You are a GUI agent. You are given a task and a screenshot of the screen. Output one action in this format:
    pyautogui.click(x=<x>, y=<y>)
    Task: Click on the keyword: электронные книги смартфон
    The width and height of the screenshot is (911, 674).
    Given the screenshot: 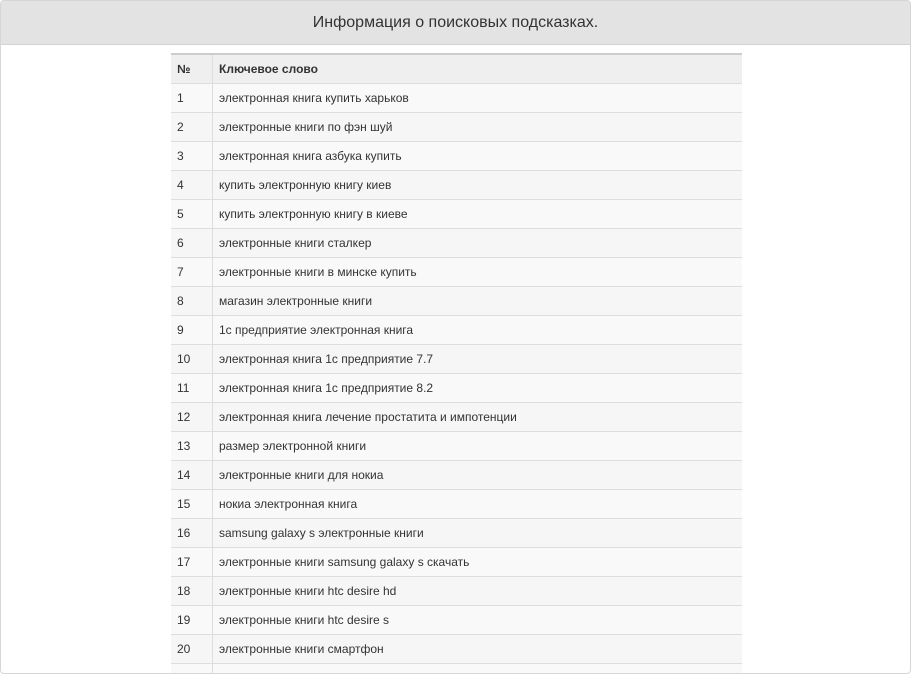 What is the action you would take?
    pyautogui.click(x=477, y=649)
    